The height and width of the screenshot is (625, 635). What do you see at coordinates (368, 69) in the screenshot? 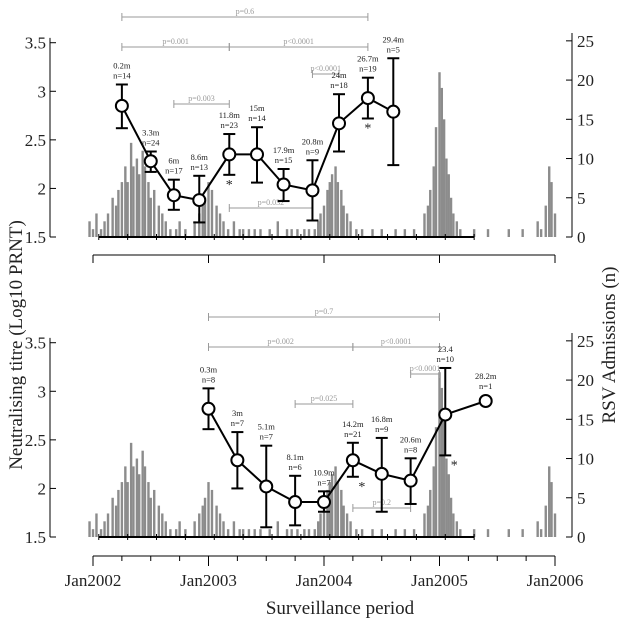
I see `point-n-label: n=19` at bounding box center [368, 69].